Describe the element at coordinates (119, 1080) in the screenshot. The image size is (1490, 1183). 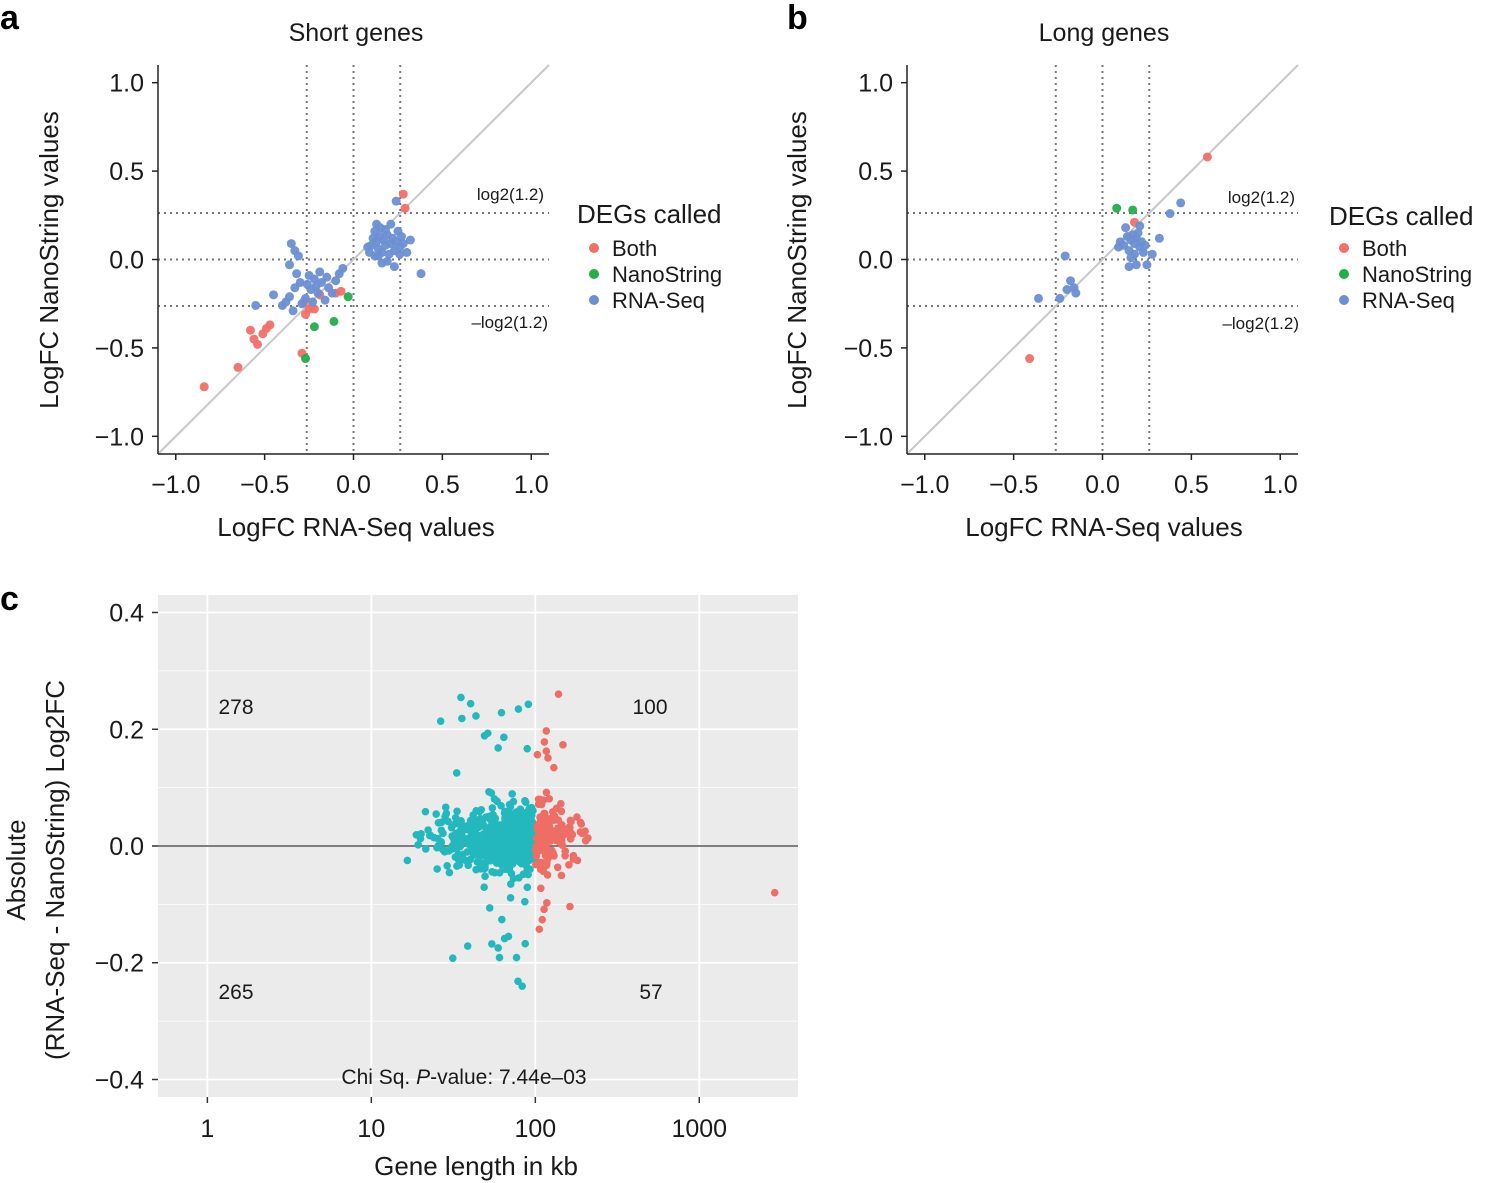
I see `y-tick-label: −0.4` at that location.